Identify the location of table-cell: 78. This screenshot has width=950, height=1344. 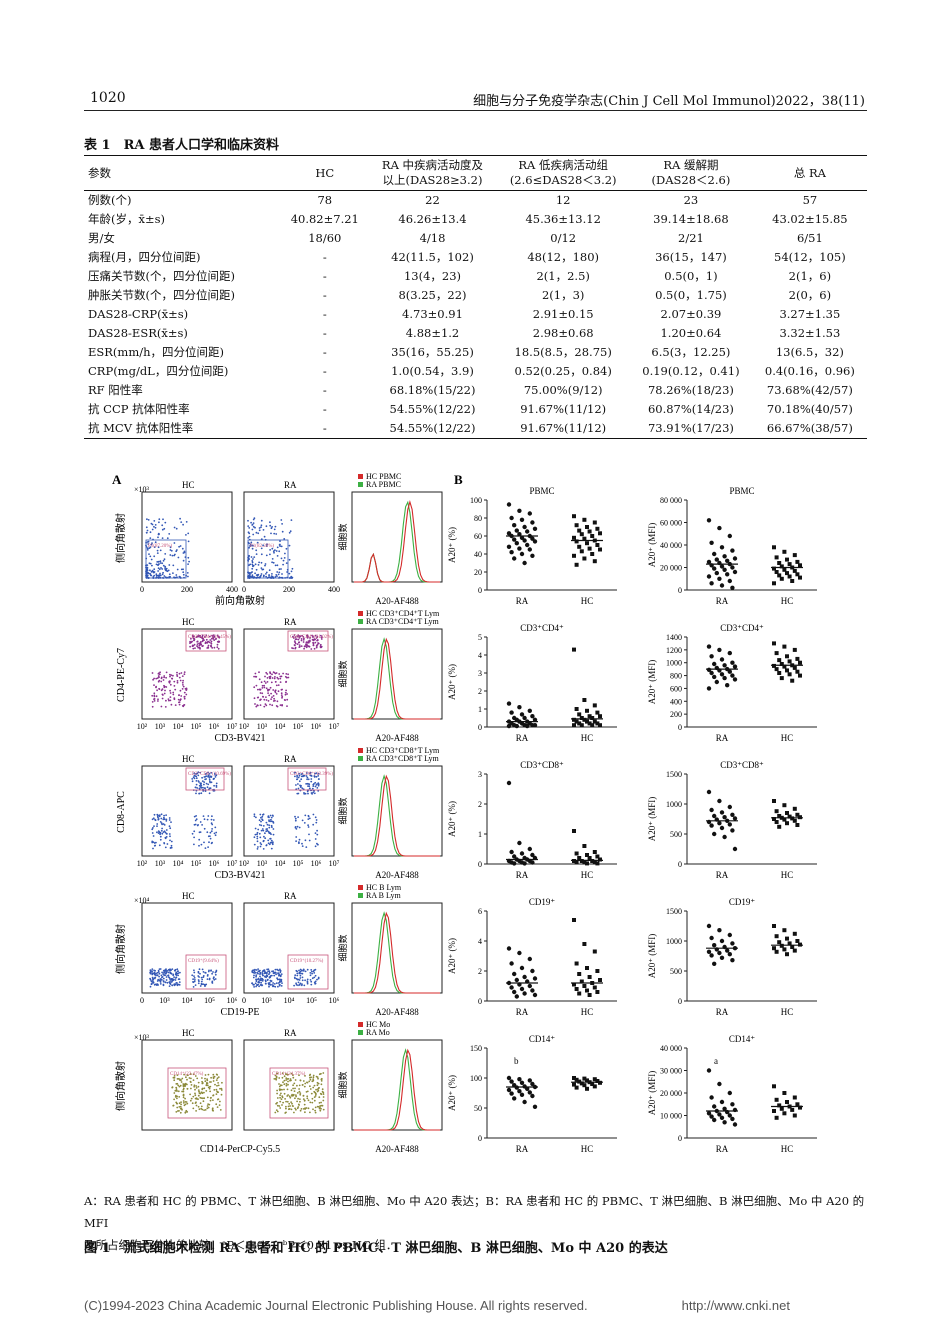
(325, 200).